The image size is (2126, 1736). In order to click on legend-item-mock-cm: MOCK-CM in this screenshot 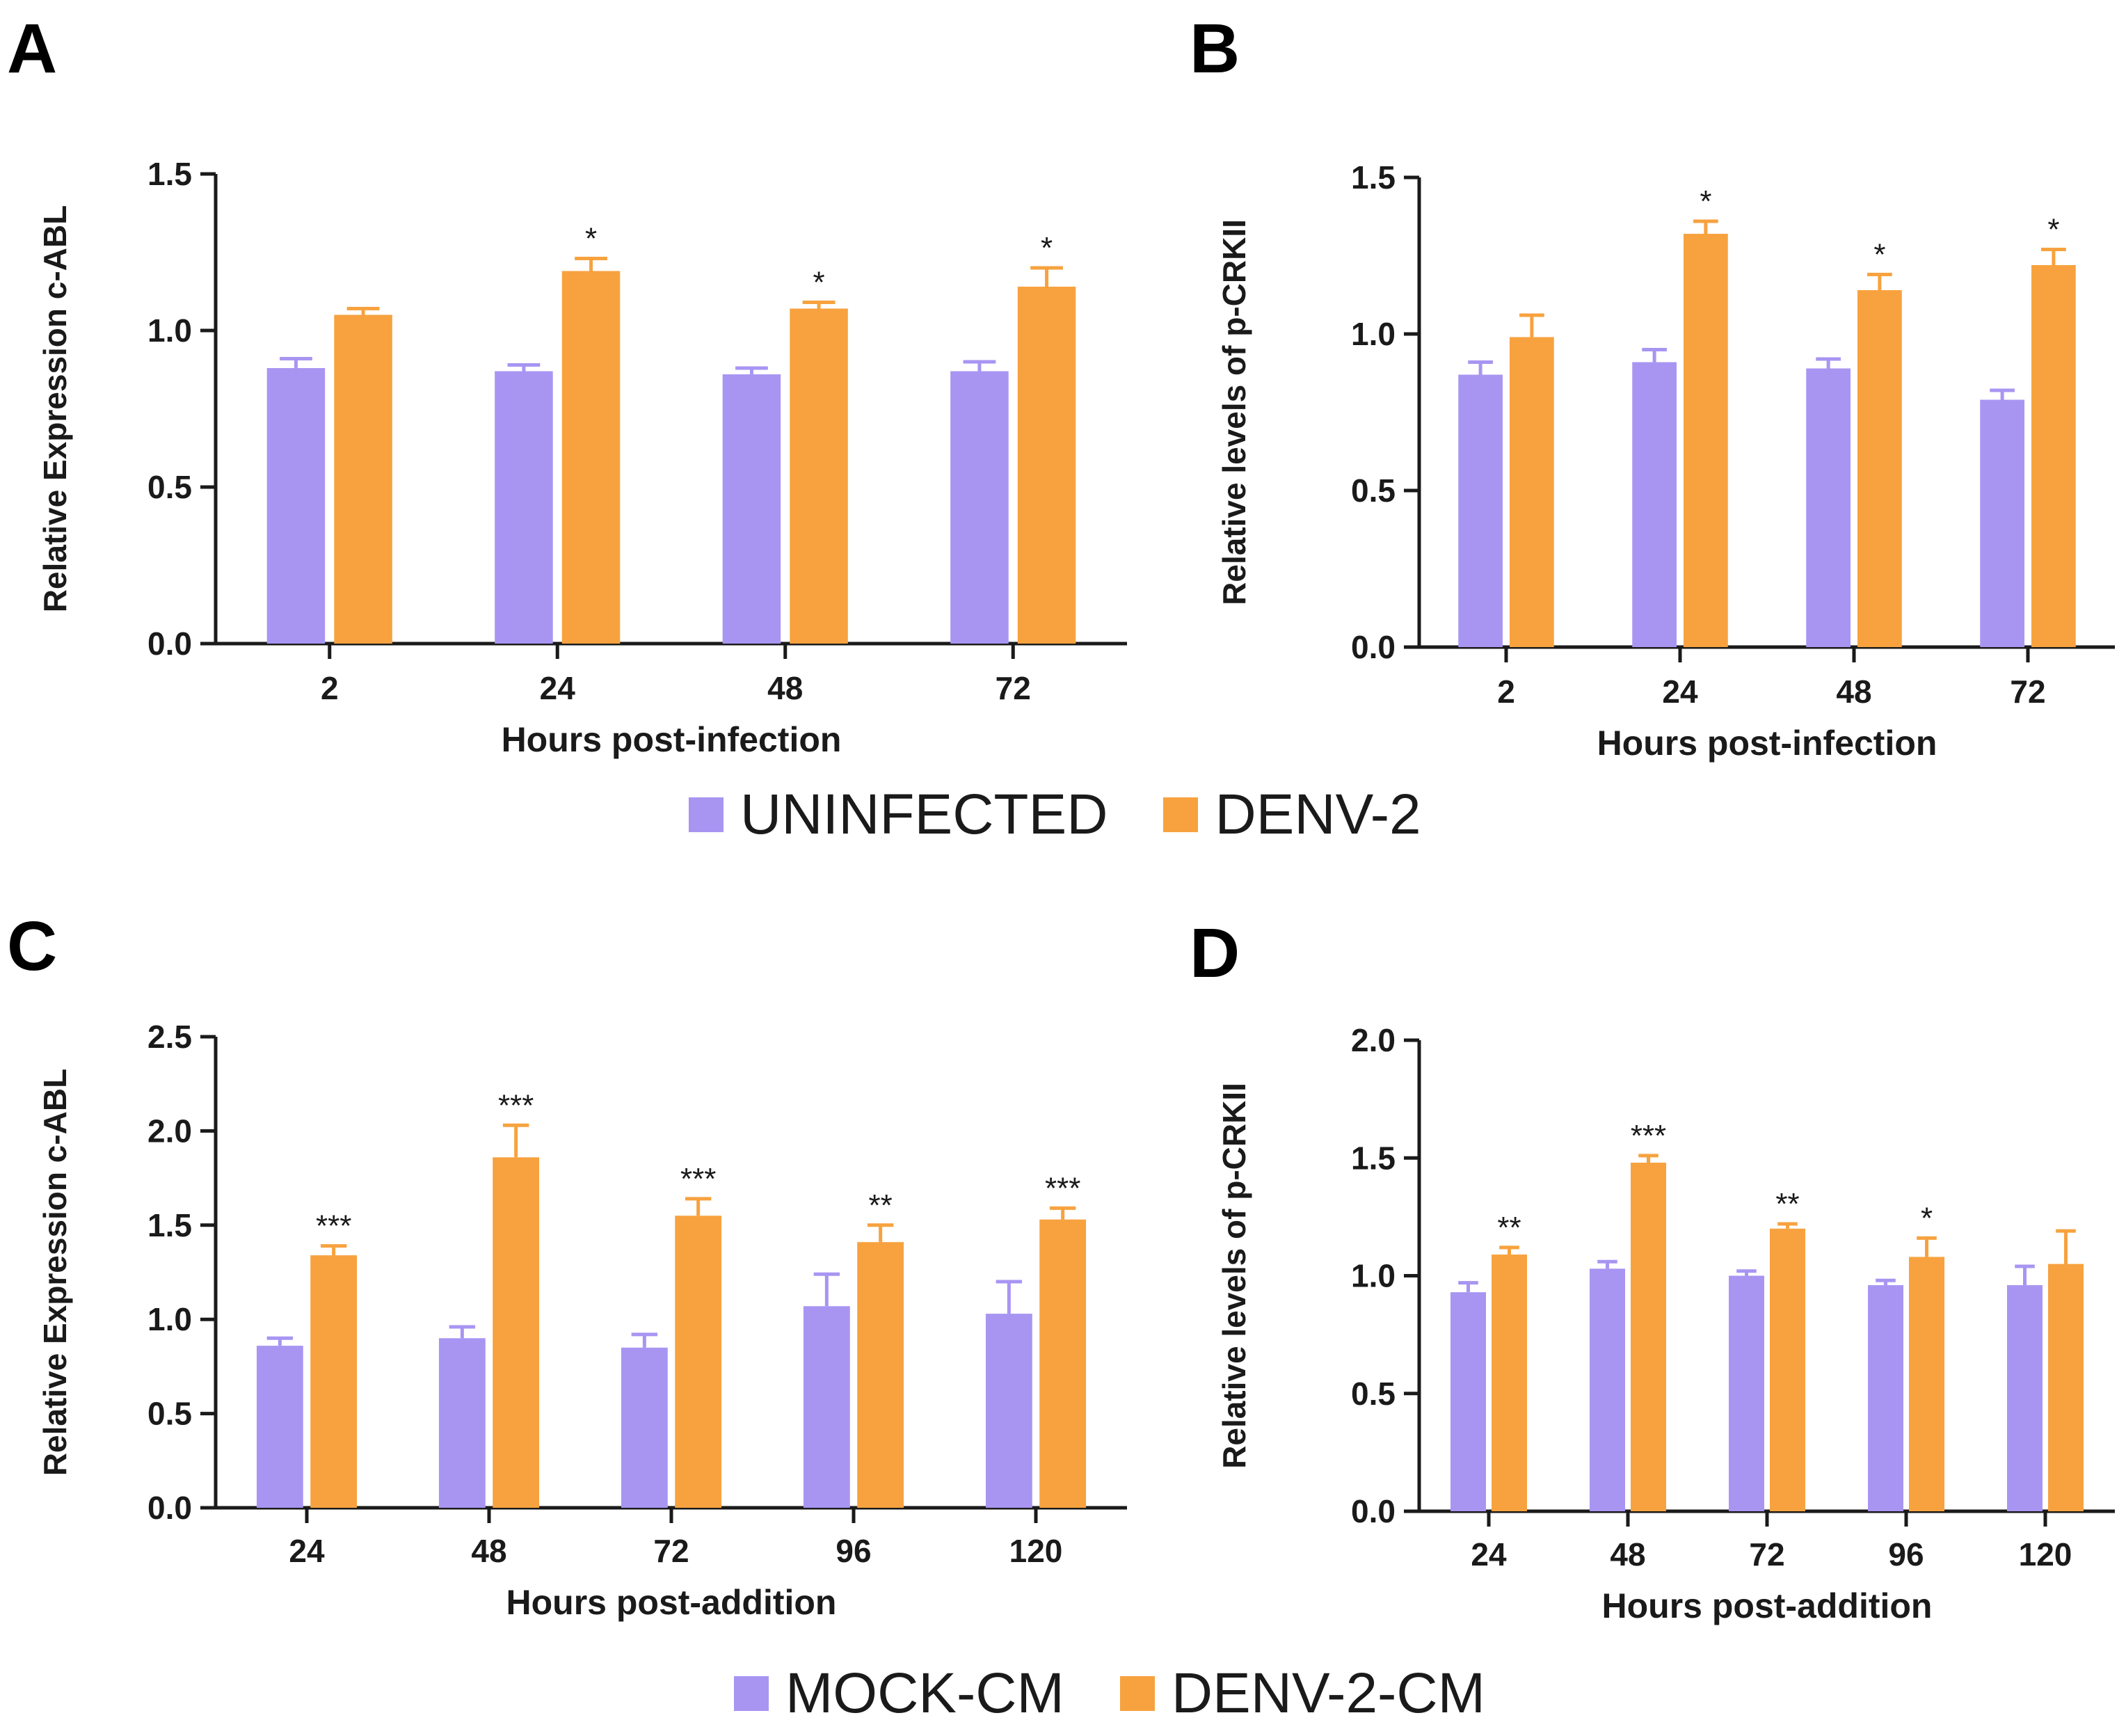, I will do `click(899, 1693)`.